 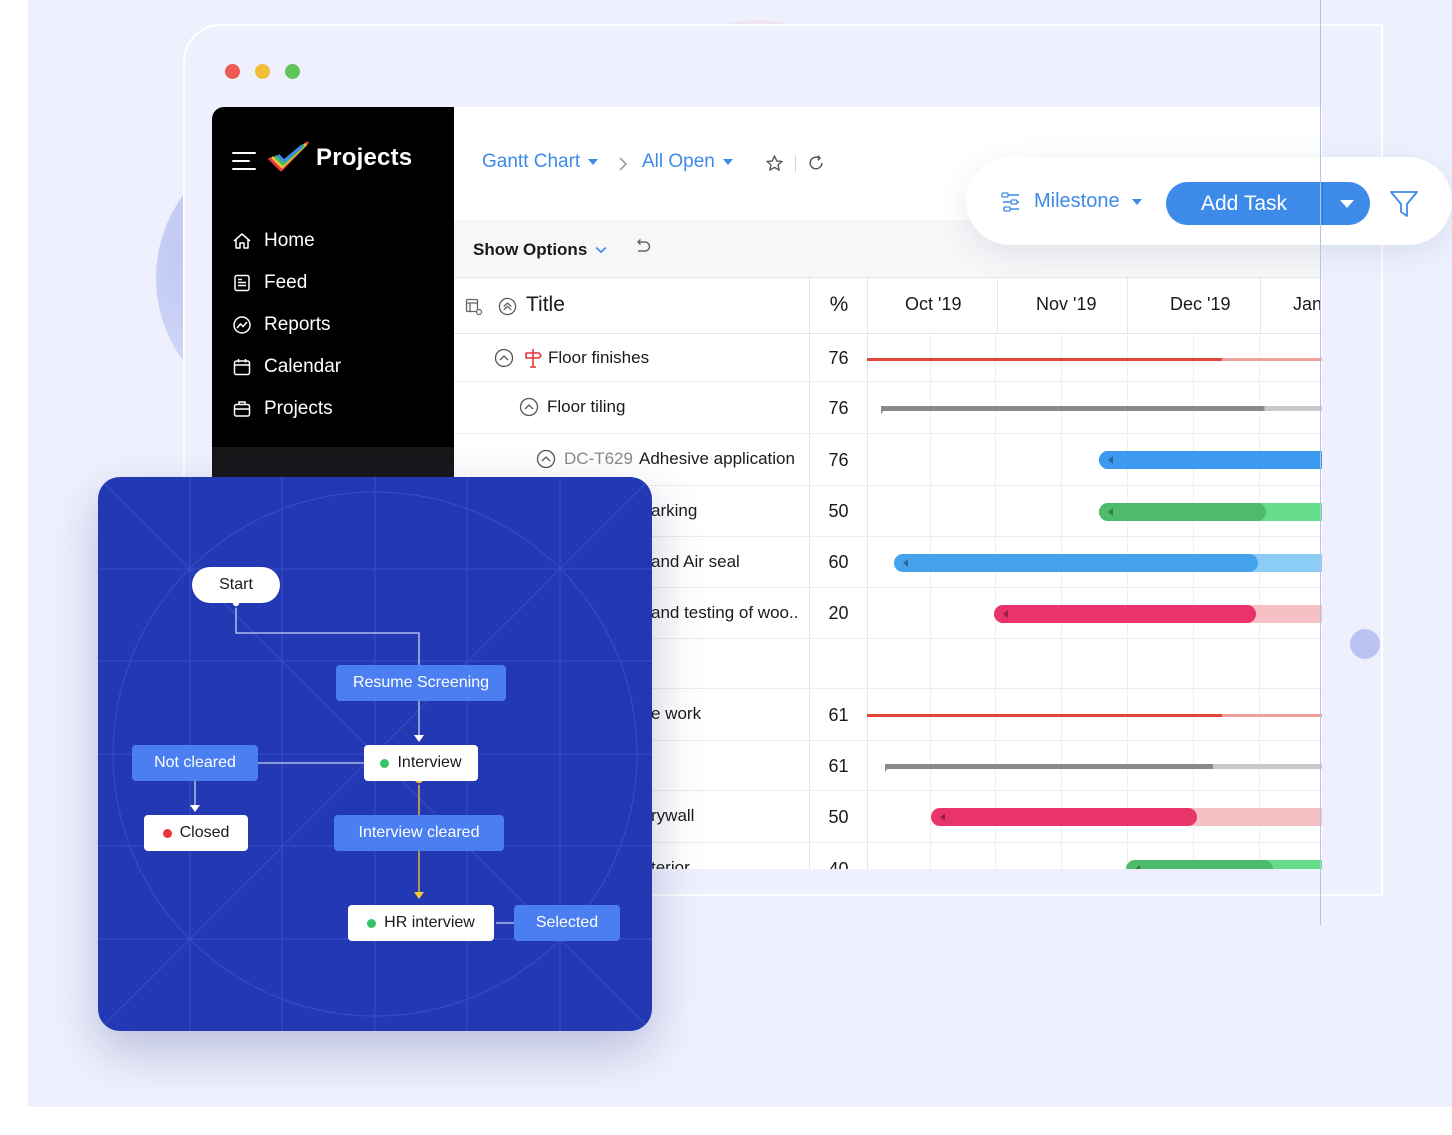 I want to click on task-title: arking, so click(x=674, y=510).